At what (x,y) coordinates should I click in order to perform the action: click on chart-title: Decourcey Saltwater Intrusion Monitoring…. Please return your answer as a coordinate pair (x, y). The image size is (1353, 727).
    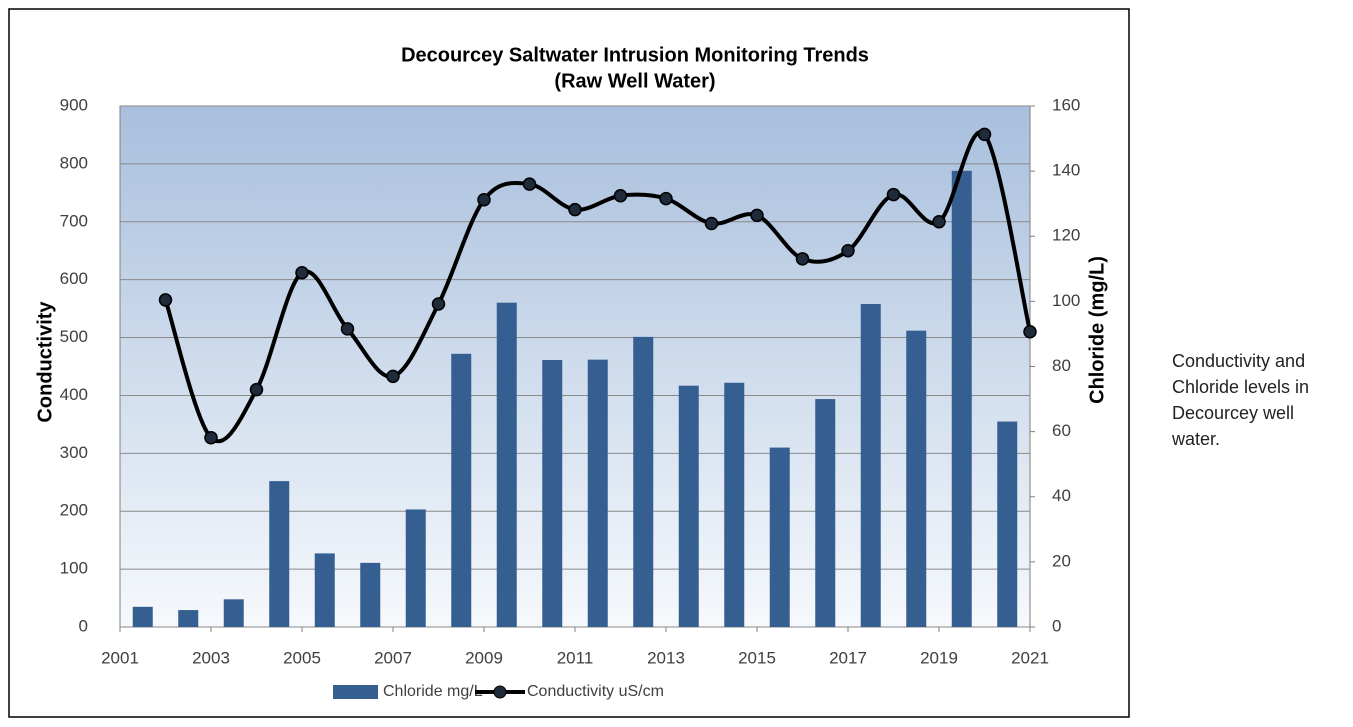
    Looking at the image, I should click on (635, 55).